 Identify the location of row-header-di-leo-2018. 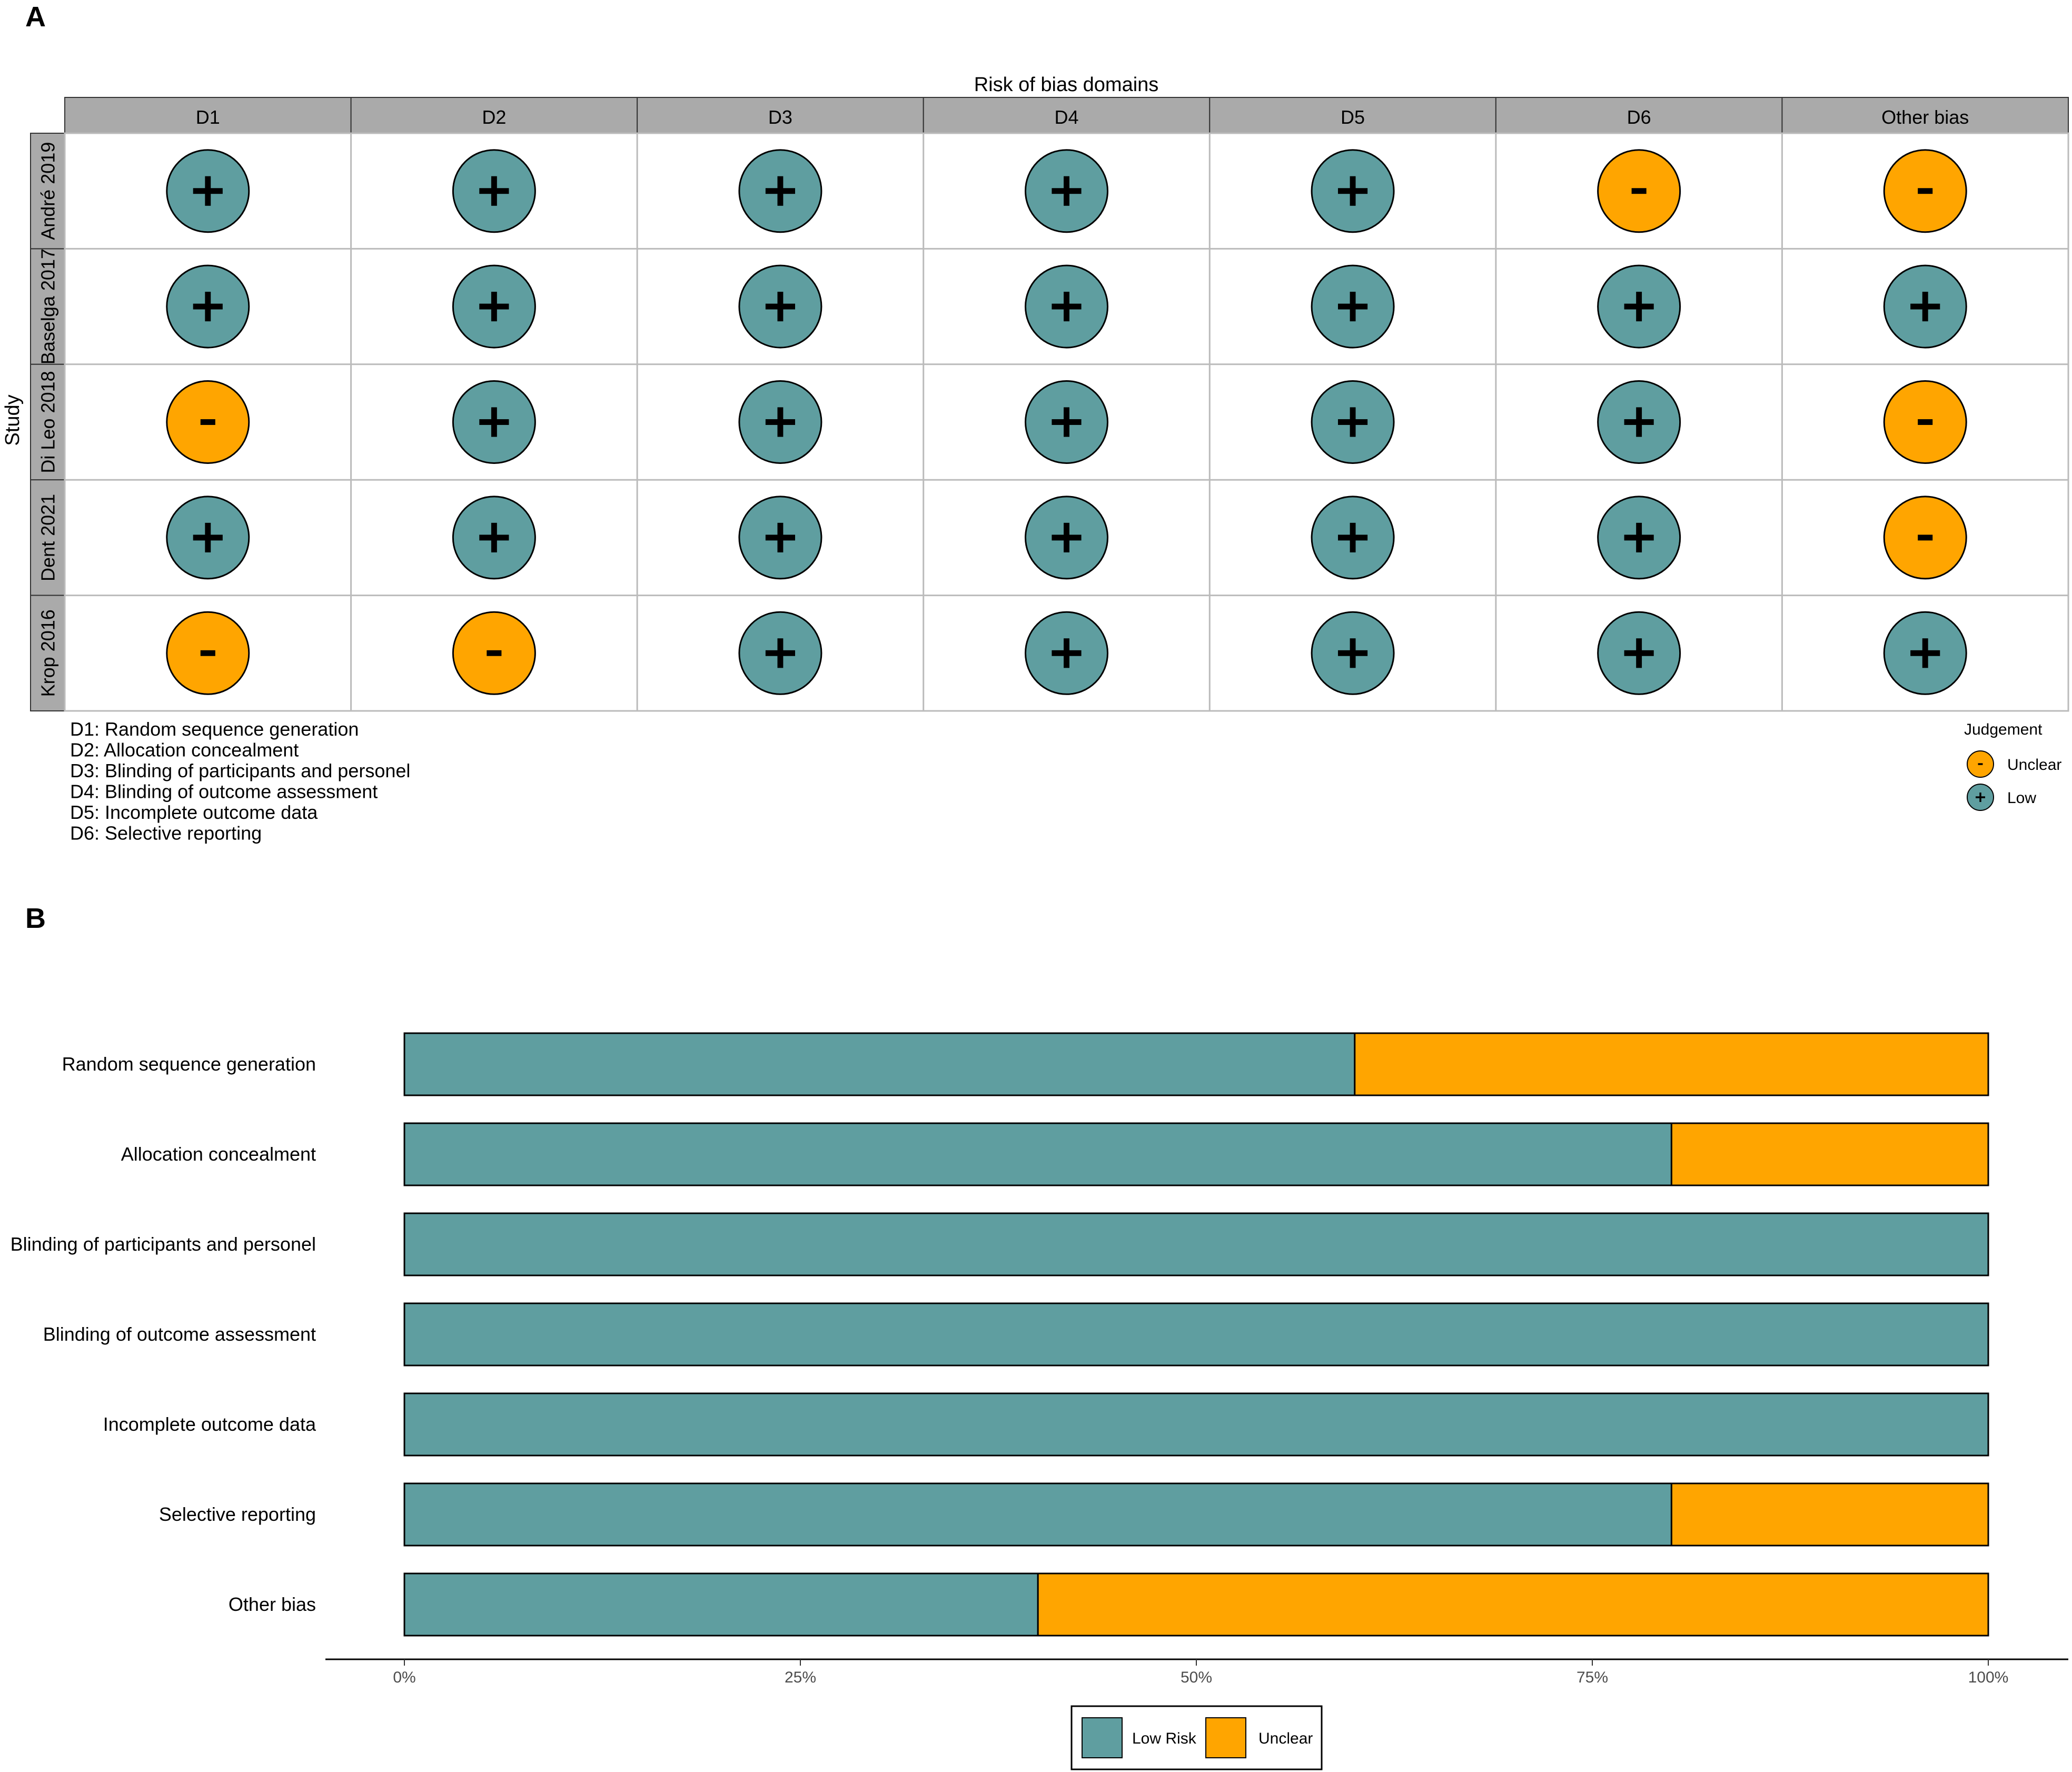
(47, 422).